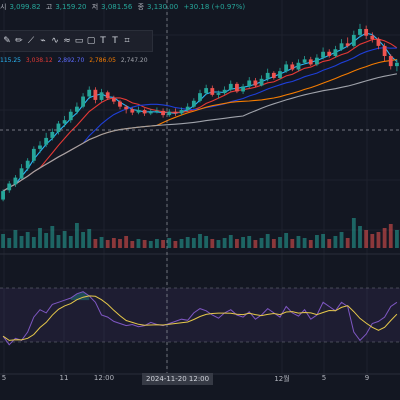 This screenshot has width=400, height=400. I want to click on high-label: 고, so click(49, 7).